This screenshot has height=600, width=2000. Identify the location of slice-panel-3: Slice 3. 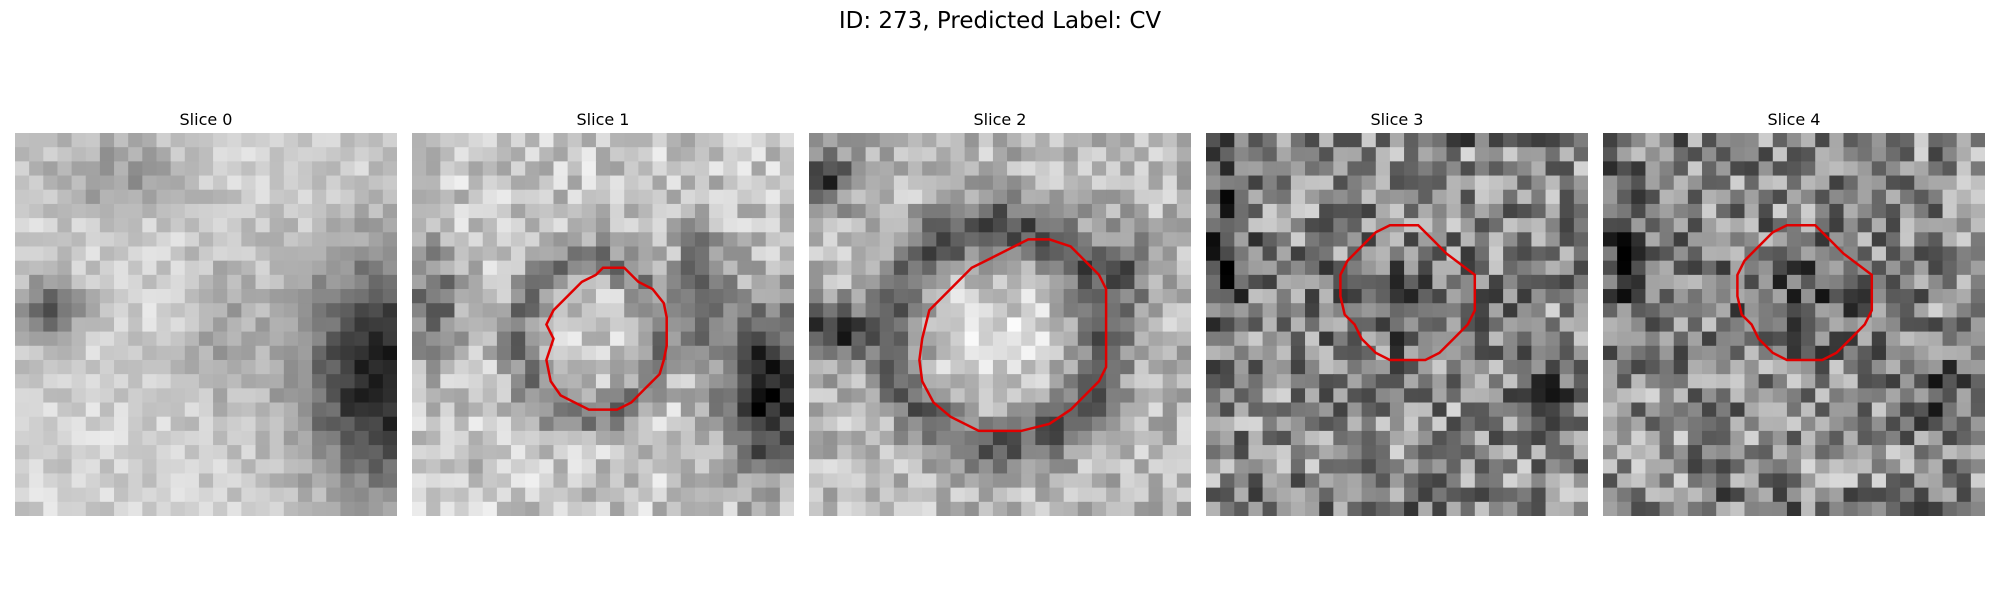
(1397, 312).